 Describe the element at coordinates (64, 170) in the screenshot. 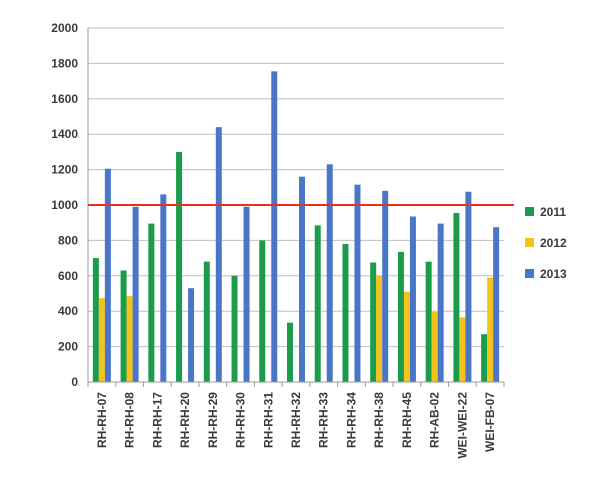

I see `y-tick-label: 1200` at that location.